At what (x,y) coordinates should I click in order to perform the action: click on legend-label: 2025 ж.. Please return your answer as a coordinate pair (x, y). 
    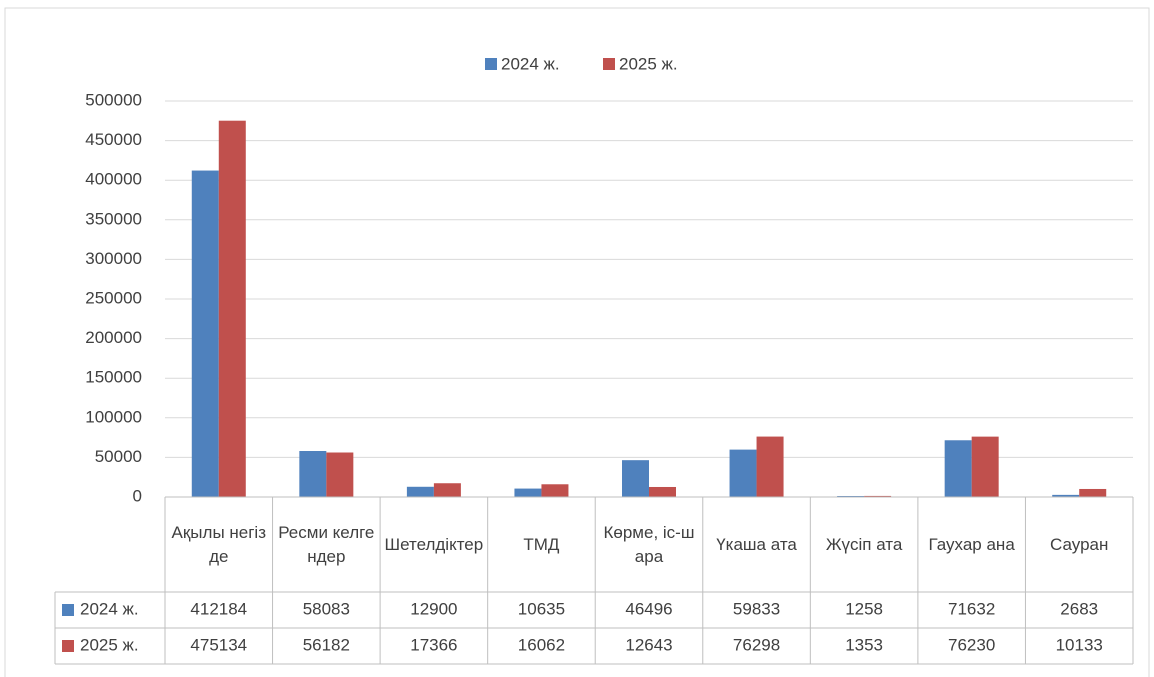
    Looking at the image, I should click on (648, 63).